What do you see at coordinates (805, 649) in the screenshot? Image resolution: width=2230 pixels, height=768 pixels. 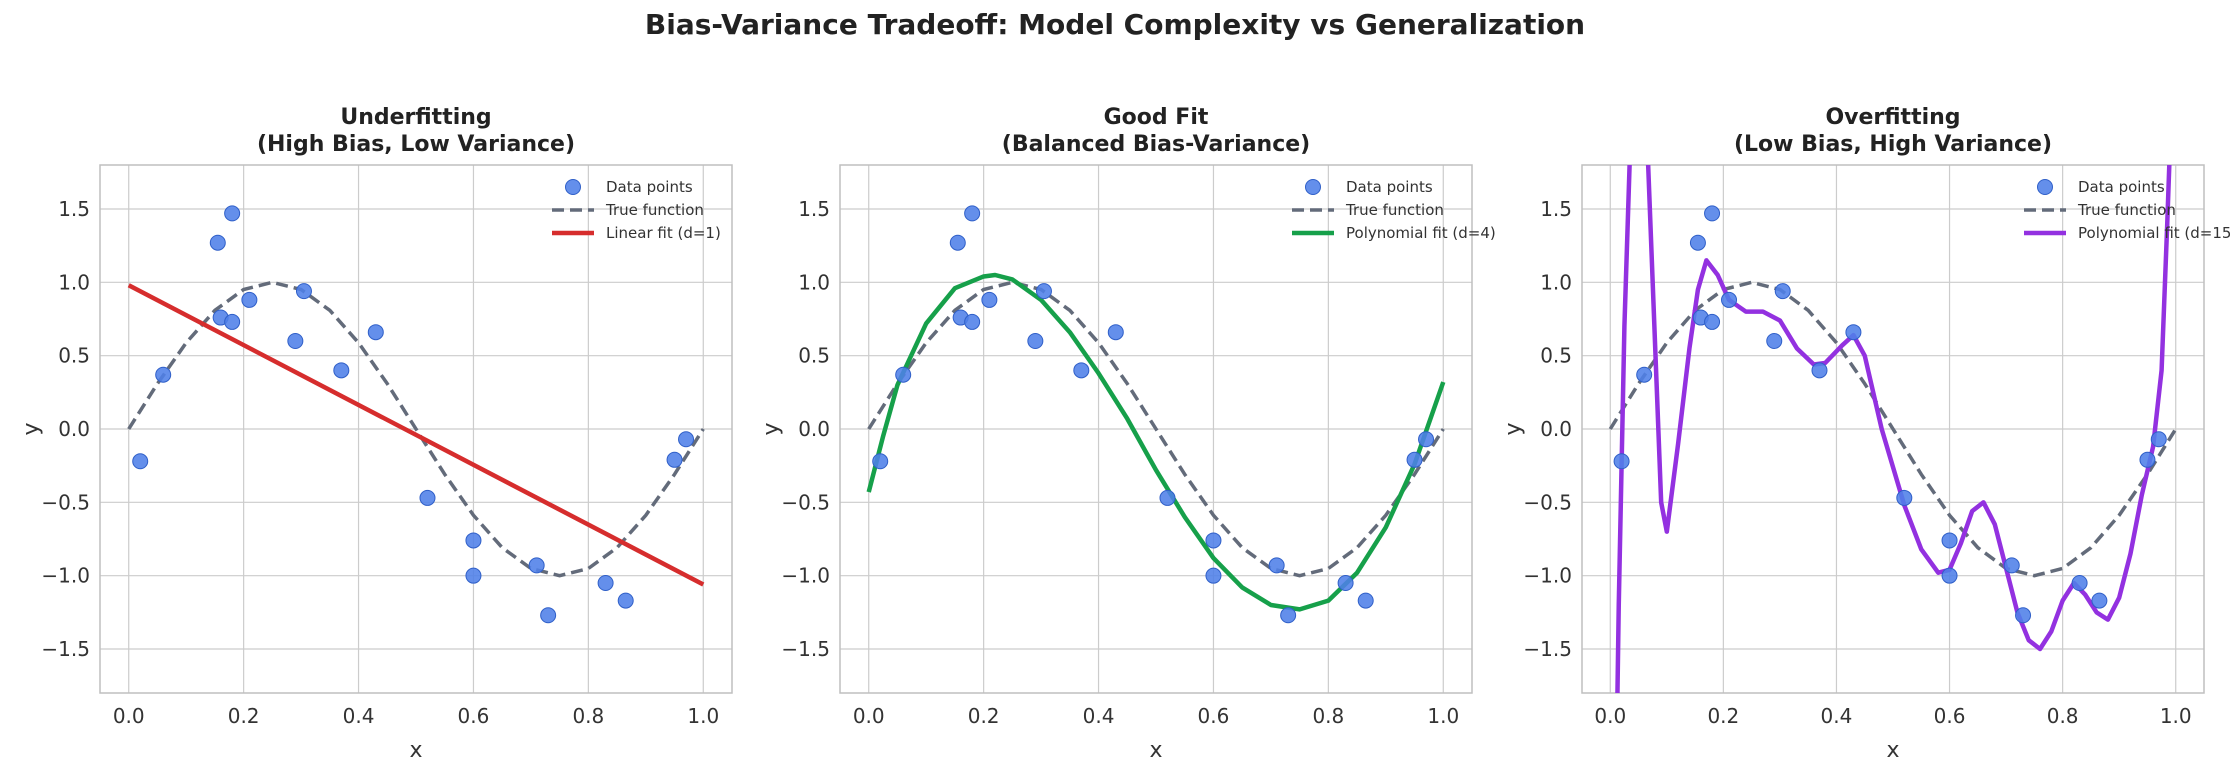 I see `y-tick-label: −1.5` at bounding box center [805, 649].